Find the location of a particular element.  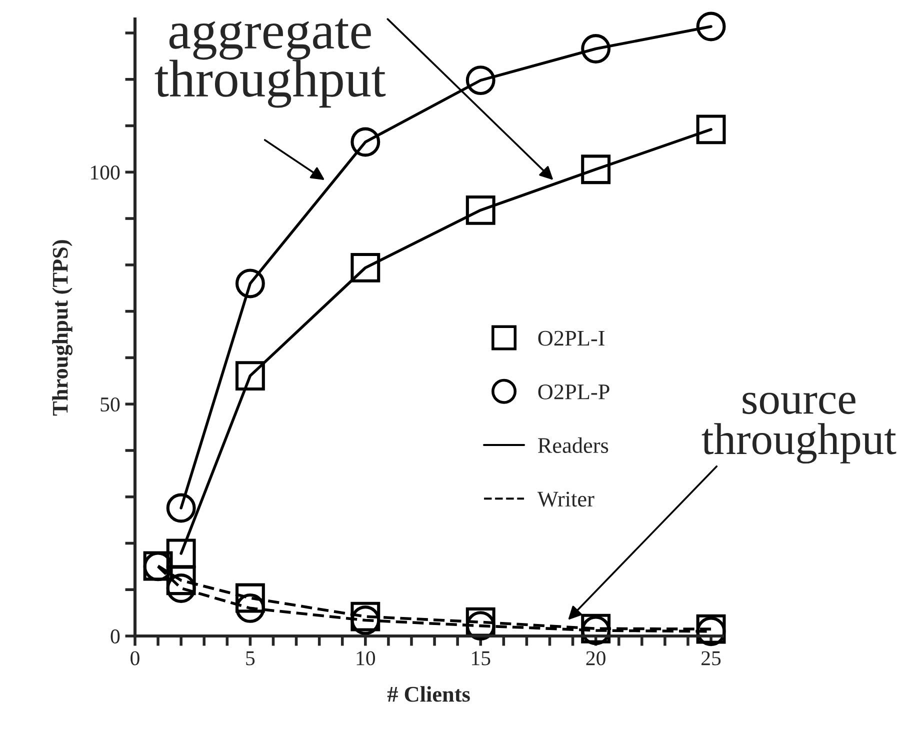

y-tick-label: 0 is located at coordinates (115, 636).